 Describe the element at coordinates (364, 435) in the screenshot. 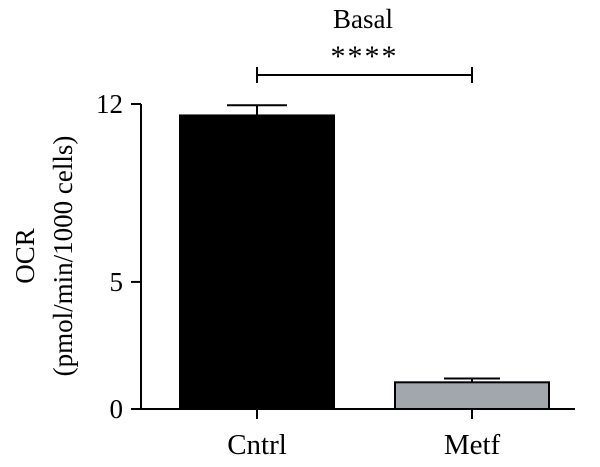

I see `x-ticks: Cntrl Metf` at that location.